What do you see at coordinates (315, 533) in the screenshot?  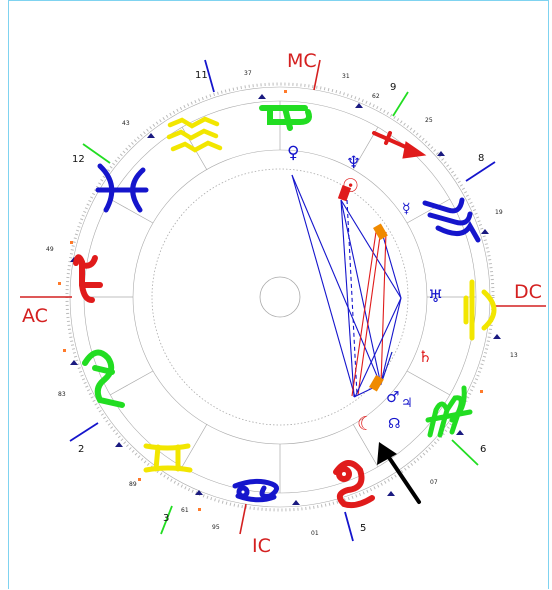 I see `degree-label: 01` at bounding box center [315, 533].